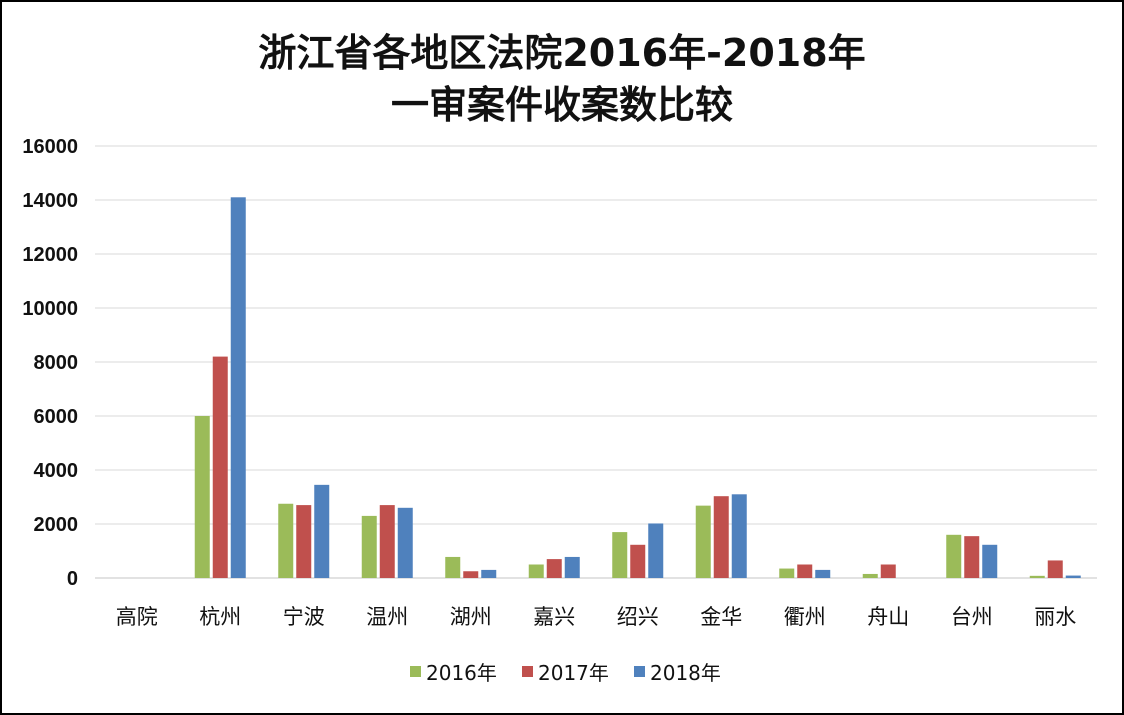 The width and height of the screenshot is (1124, 715). I want to click on y-tick-label: 8000, so click(56, 363).